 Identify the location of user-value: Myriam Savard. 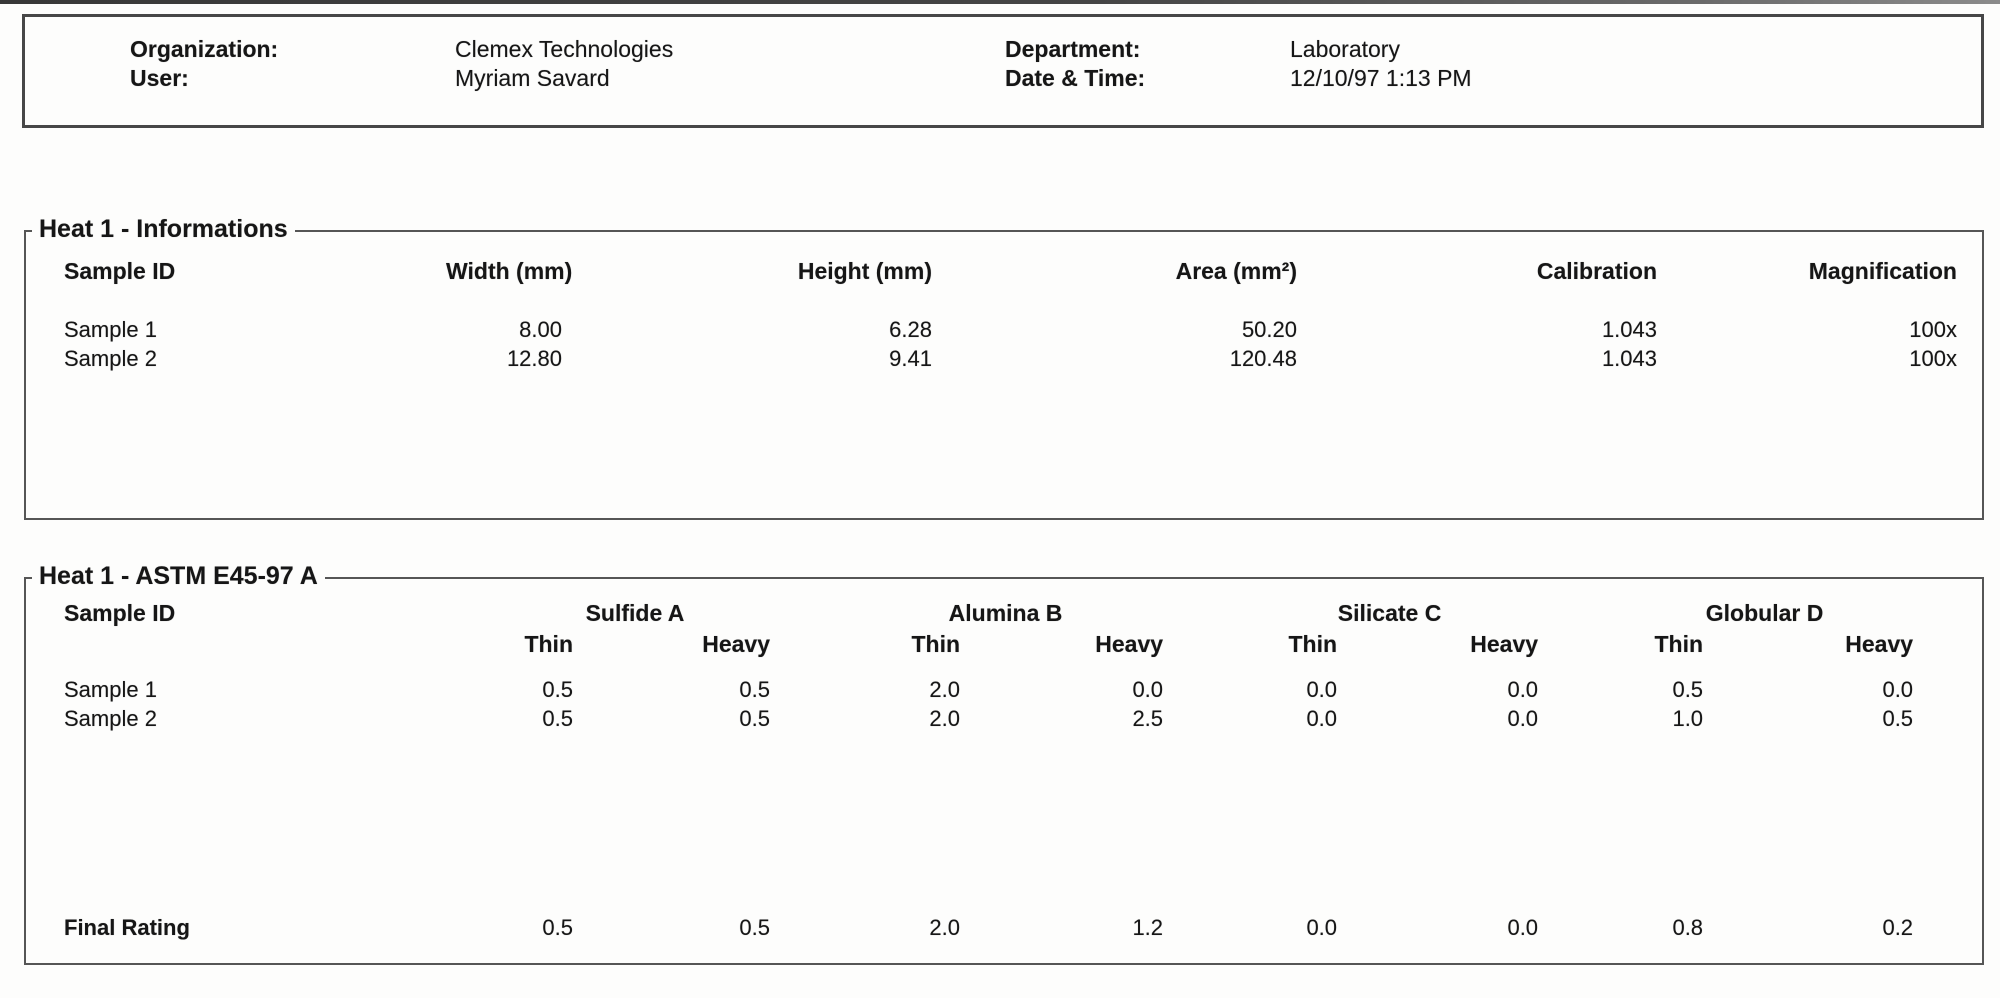
(532, 78).